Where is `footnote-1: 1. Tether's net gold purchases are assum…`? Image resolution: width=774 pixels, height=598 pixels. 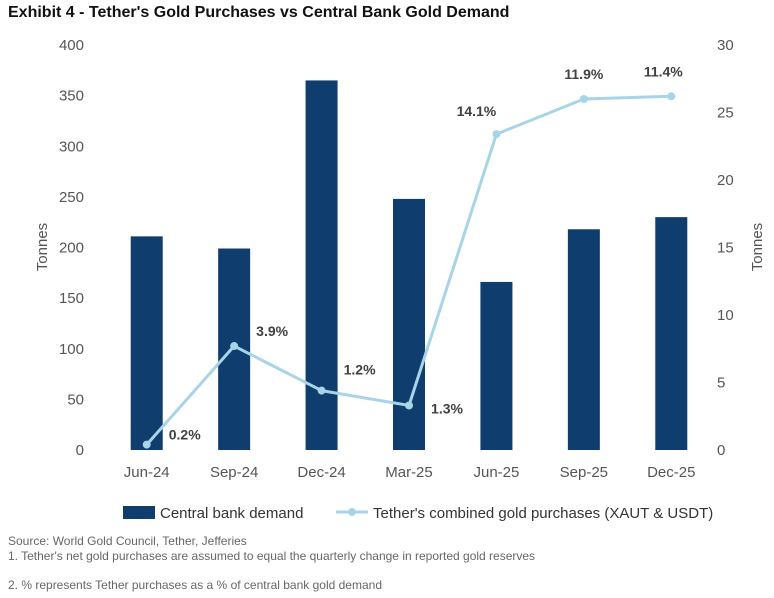 footnote-1: 1. Tether's net gold purchases are assum… is located at coordinates (272, 556).